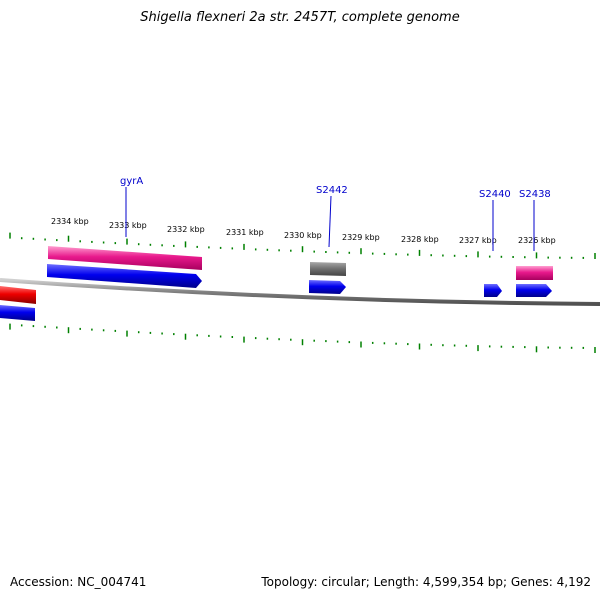 This screenshot has width=600, height=600. Describe the element at coordinates (534, 290) in the screenshot. I see `feature-S2438-blue` at that location.